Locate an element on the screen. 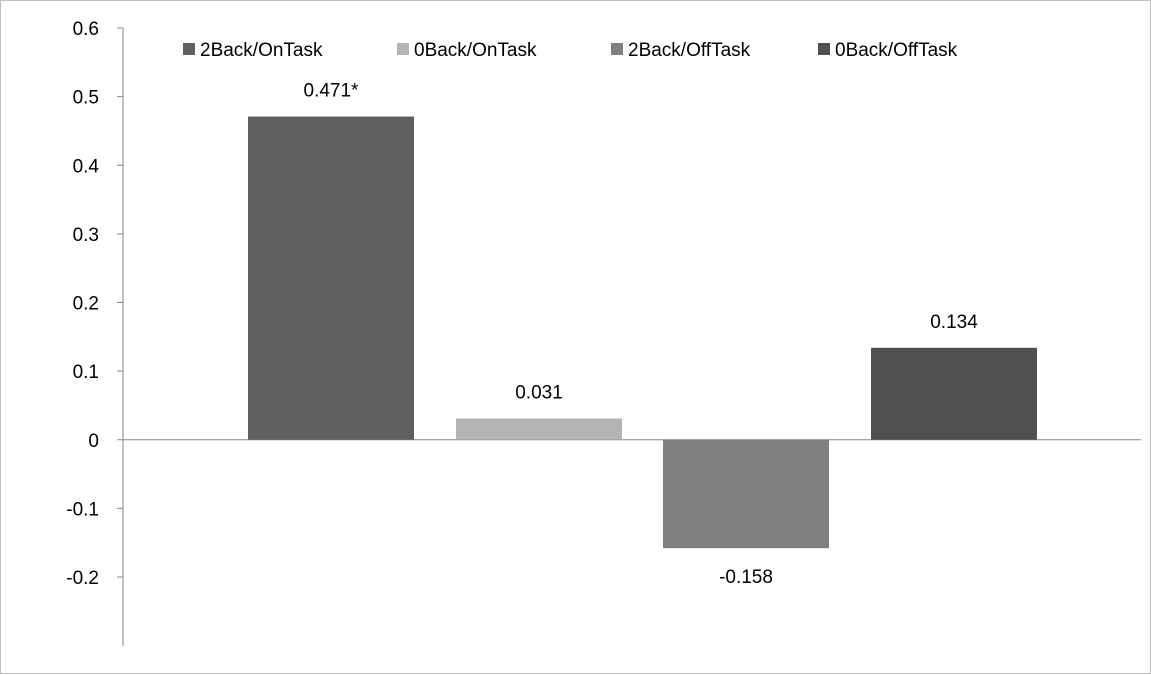 The width and height of the screenshot is (1151, 675). legend-label: 0Back/OffTask is located at coordinates (896, 50).